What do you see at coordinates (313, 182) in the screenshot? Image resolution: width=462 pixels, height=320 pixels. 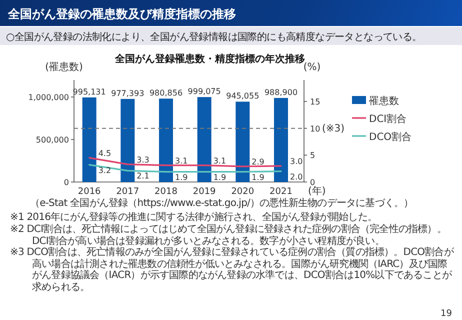 I see `y2-tick-label: 0` at bounding box center [313, 182].